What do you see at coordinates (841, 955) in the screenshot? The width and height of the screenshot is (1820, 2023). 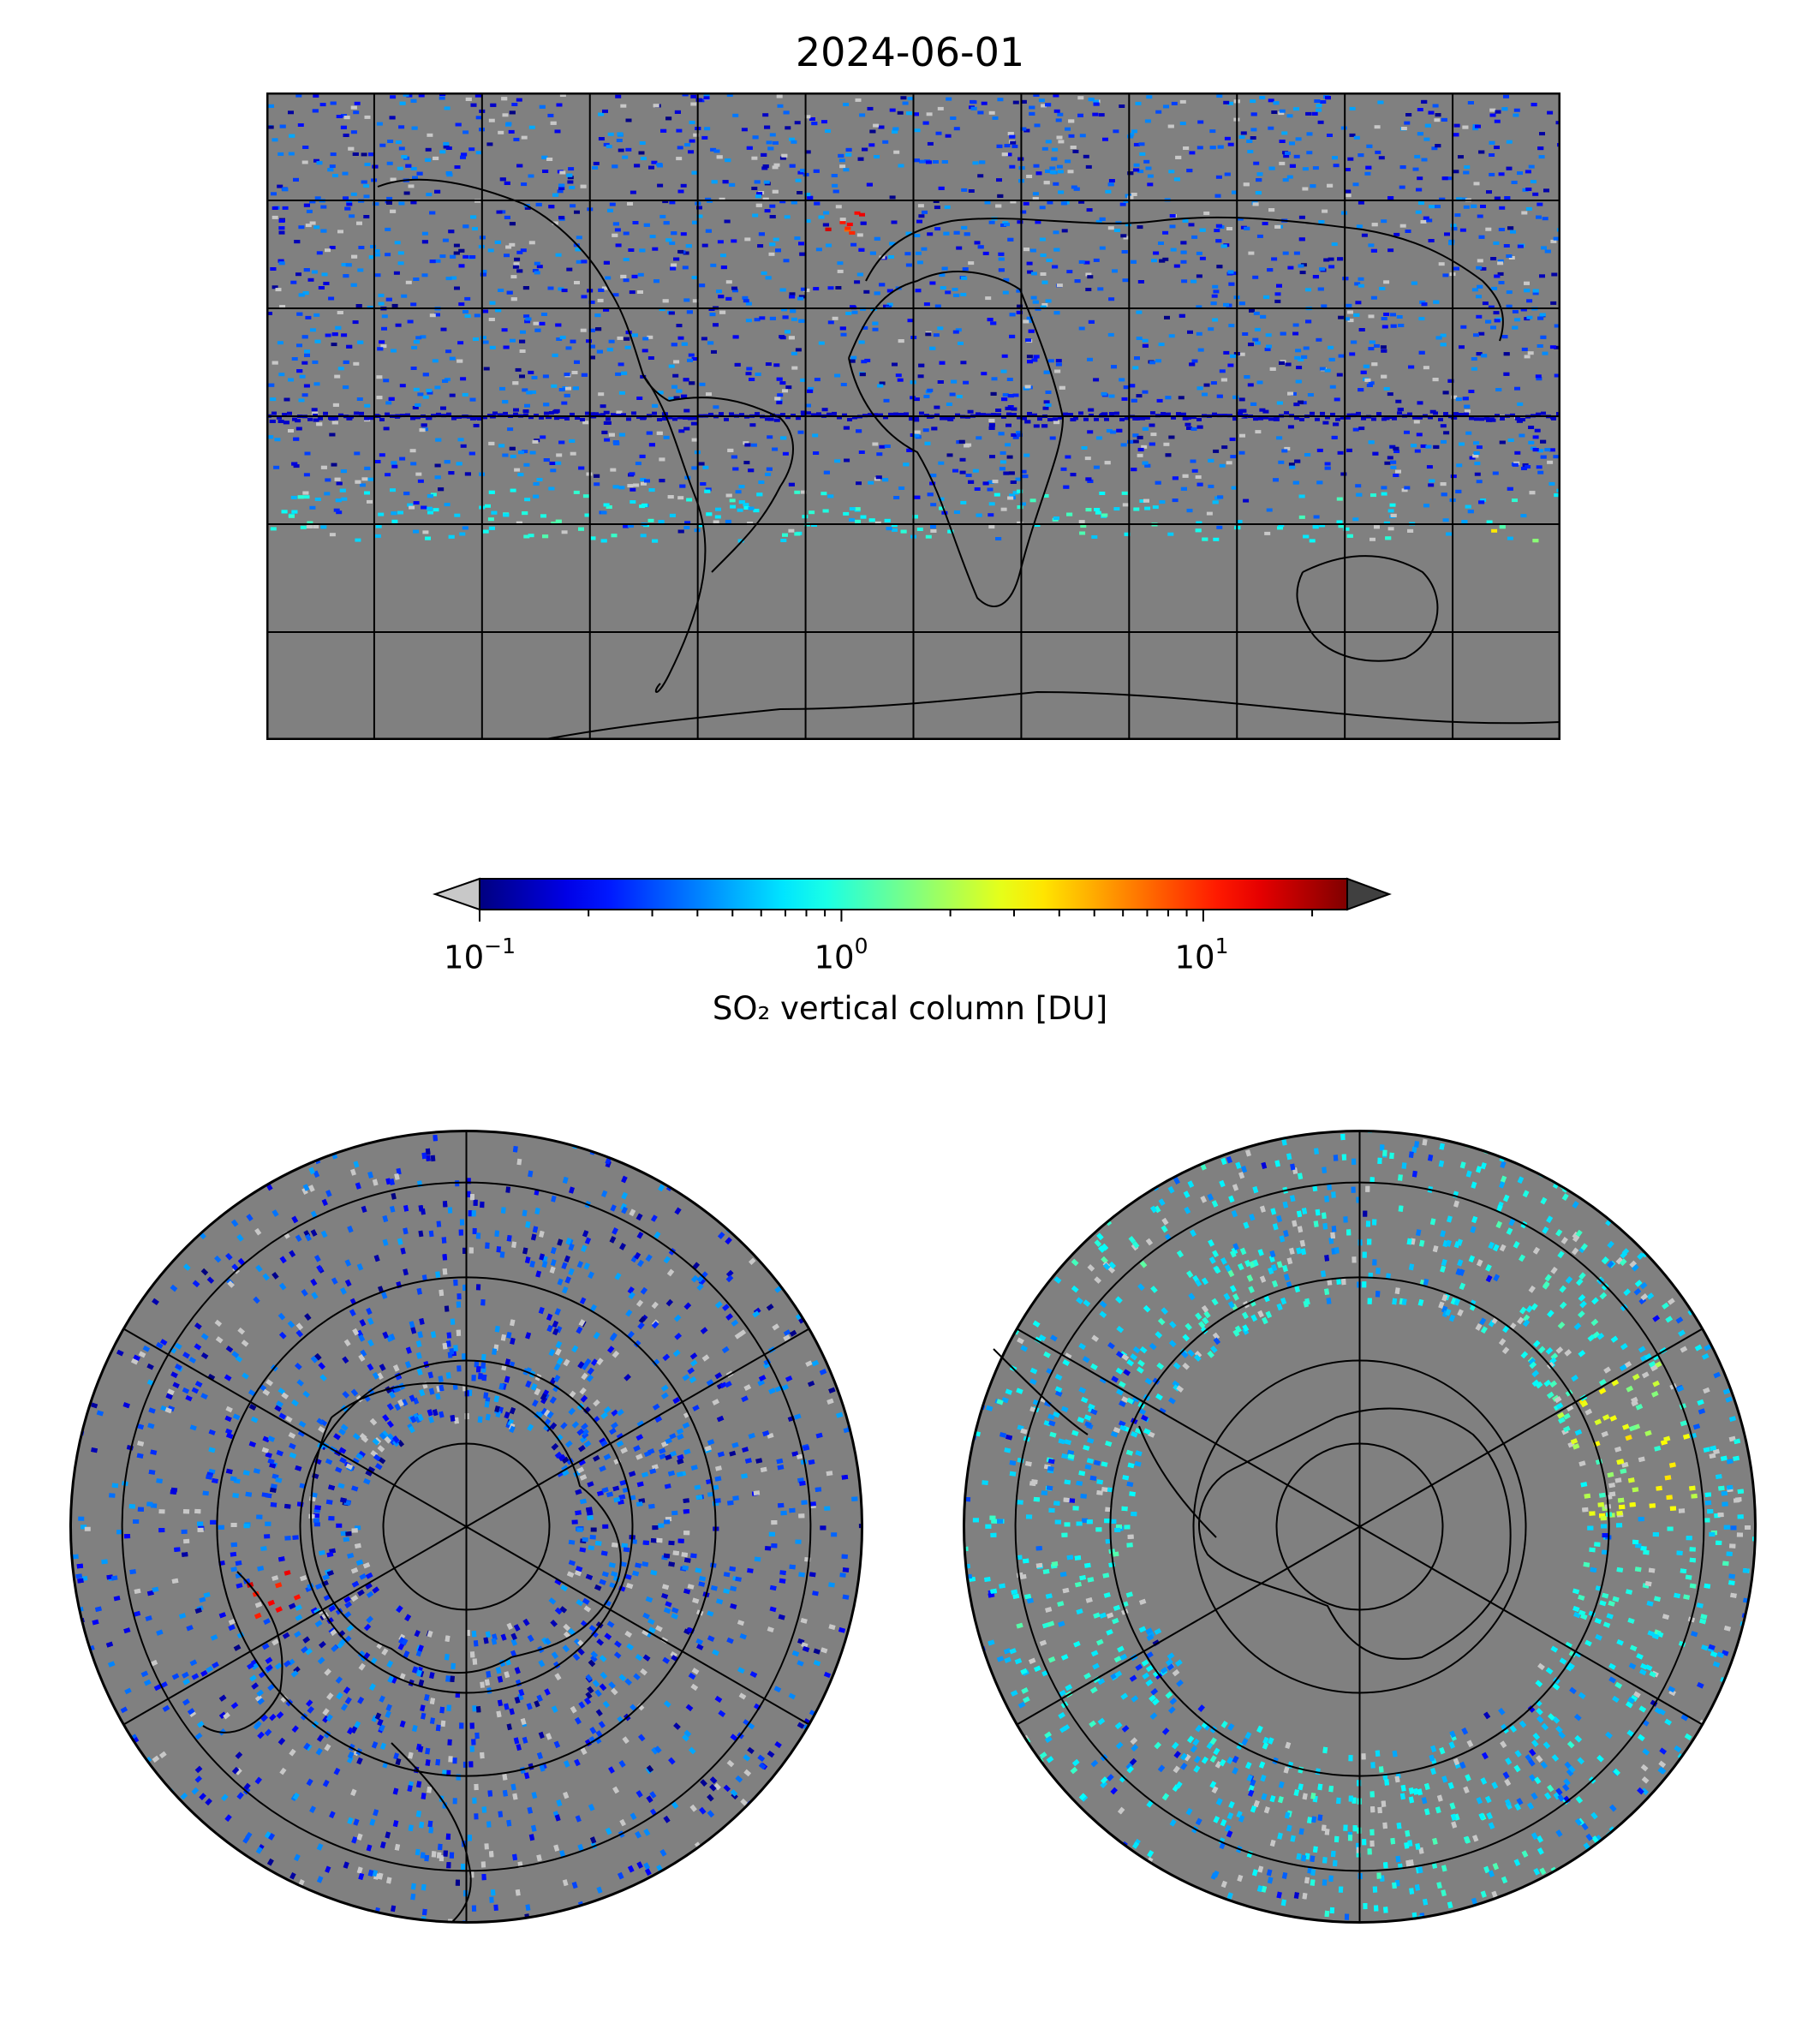 I see `colorbar-tick-label: 10⁰` at bounding box center [841, 955].